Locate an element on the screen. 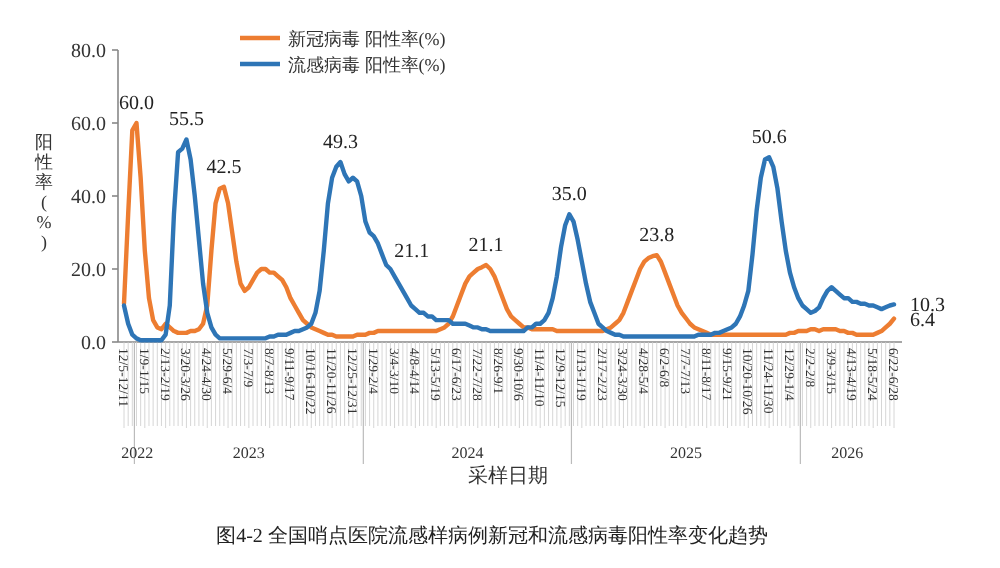 Image resolution: width=1000 pixels, height=568 pixels. data-label: 50.6 is located at coordinates (769, 138).